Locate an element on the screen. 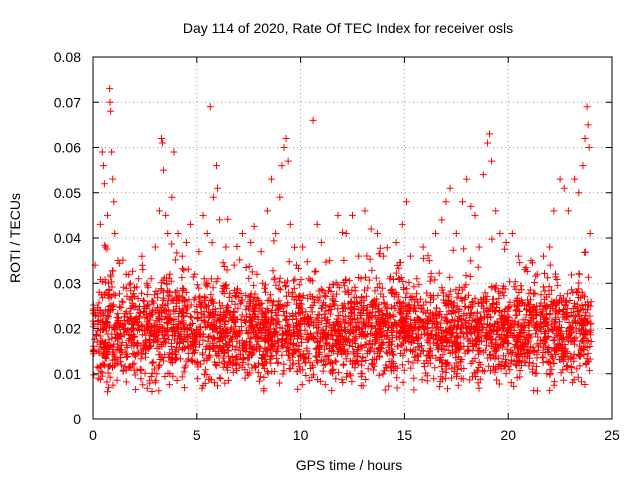  y-tick-label: 0.02 is located at coordinates (67, 329).